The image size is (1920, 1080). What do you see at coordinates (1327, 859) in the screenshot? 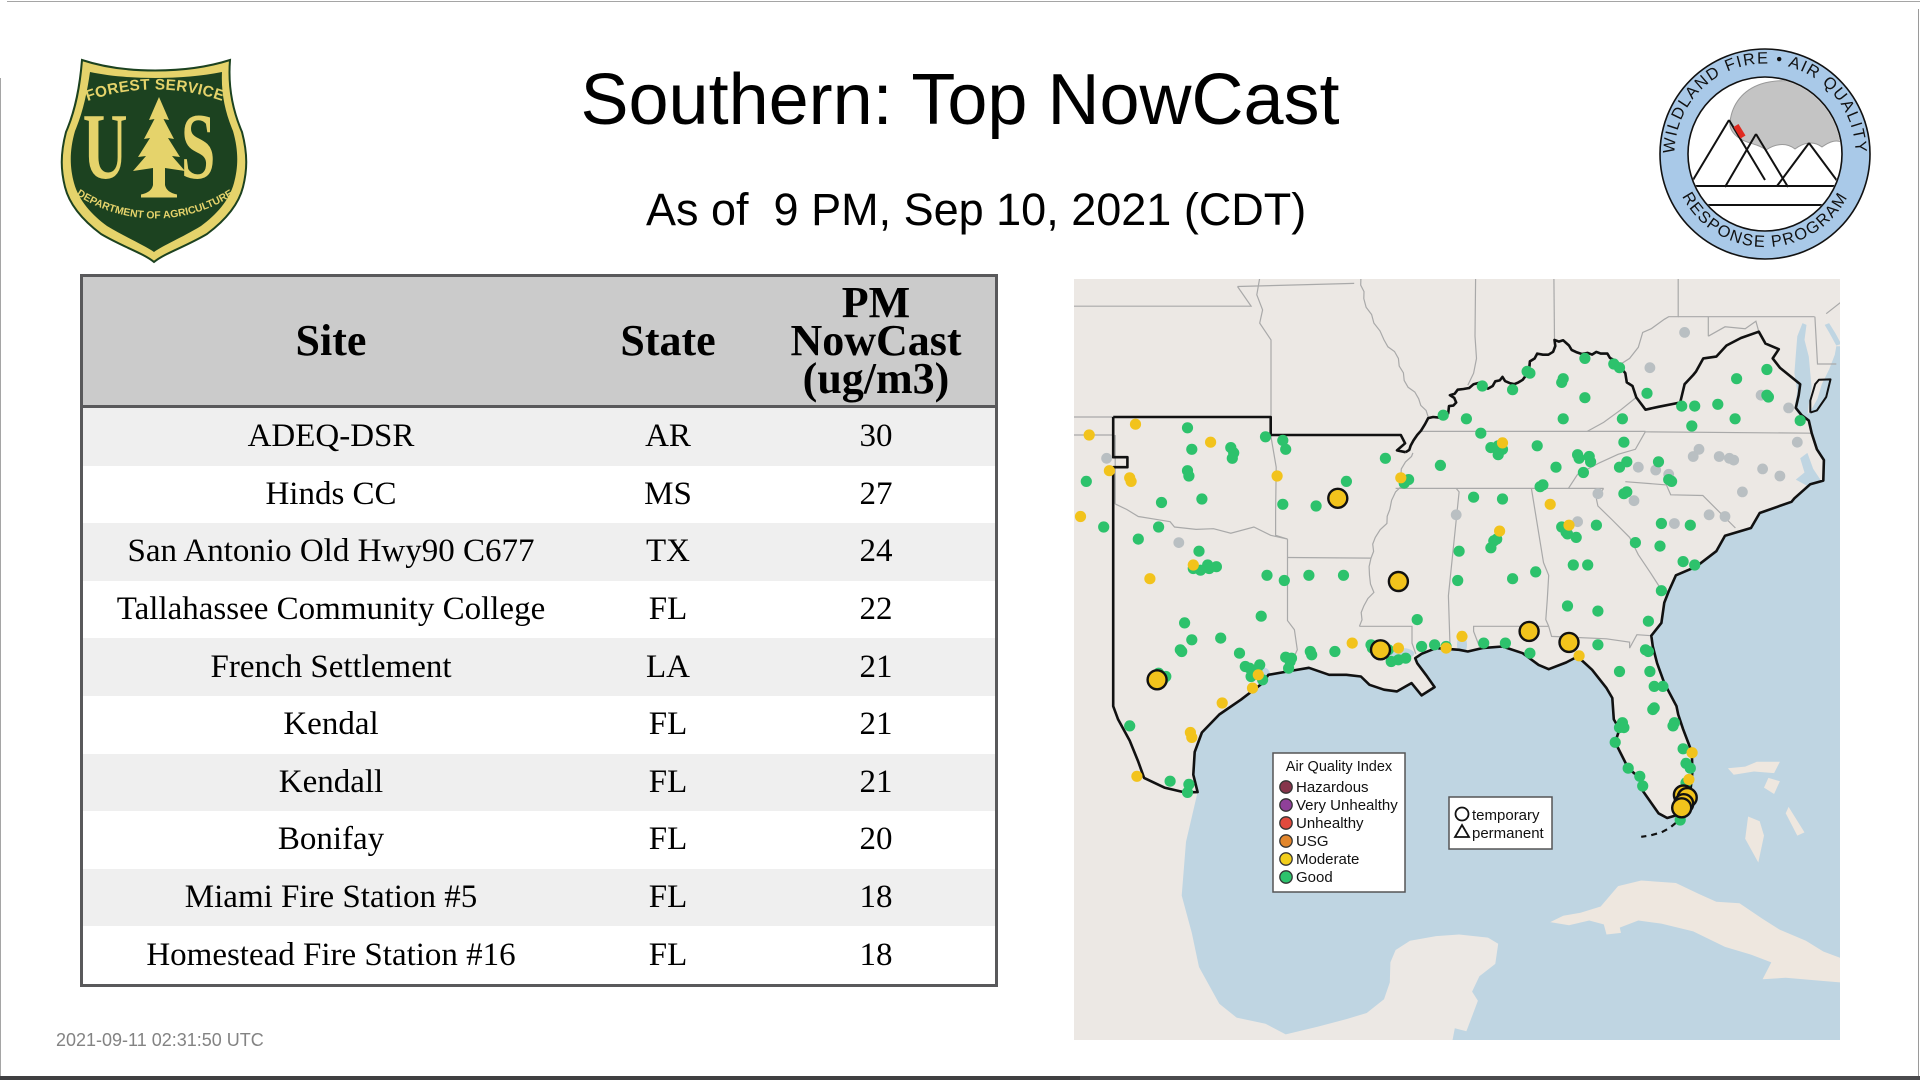
I see `svg-text: Moderate` at bounding box center [1327, 859].